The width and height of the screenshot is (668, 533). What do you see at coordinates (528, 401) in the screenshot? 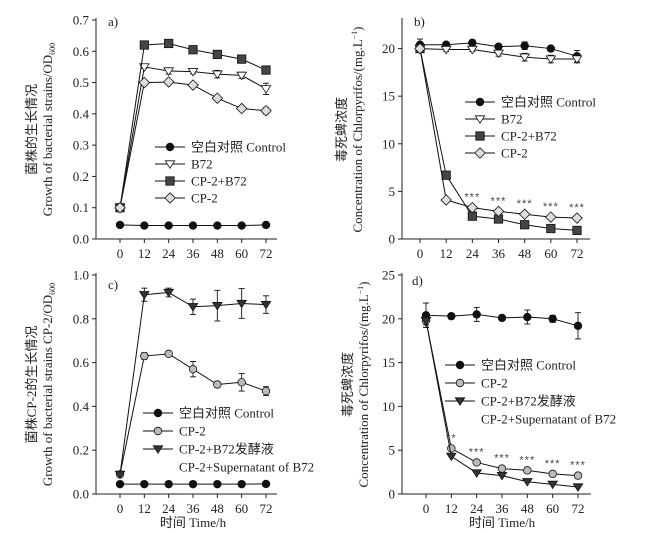
I see `legend-label: CP-2+B72发酵液` at bounding box center [528, 401].